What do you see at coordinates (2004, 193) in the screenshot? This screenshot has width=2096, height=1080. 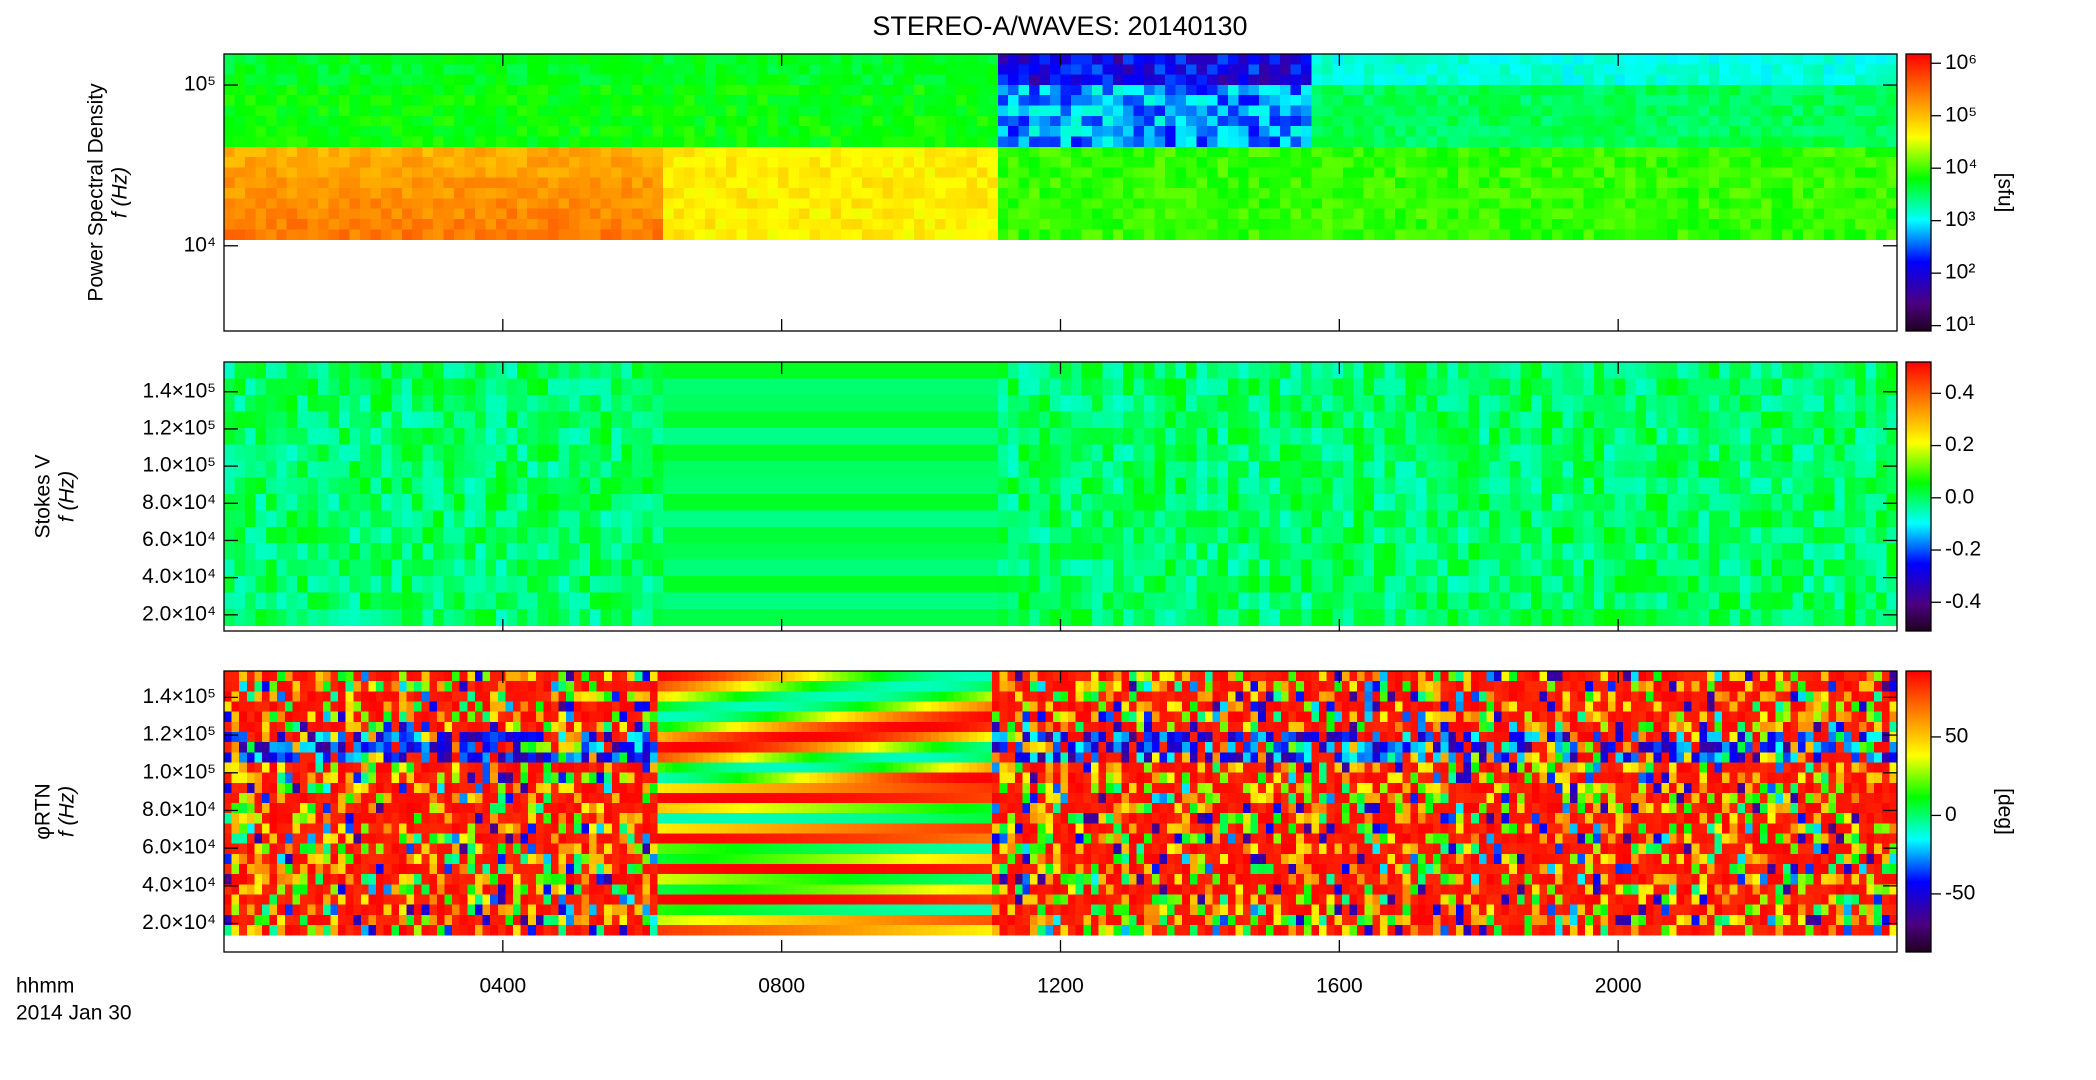 I see `colorbar-label: [sfu]` at bounding box center [2004, 193].